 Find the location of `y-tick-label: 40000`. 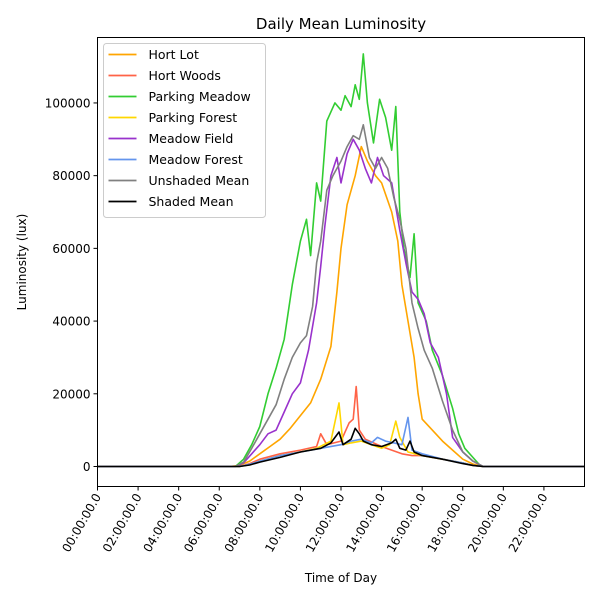

y-tick-label: 40000 is located at coordinates (71, 322).